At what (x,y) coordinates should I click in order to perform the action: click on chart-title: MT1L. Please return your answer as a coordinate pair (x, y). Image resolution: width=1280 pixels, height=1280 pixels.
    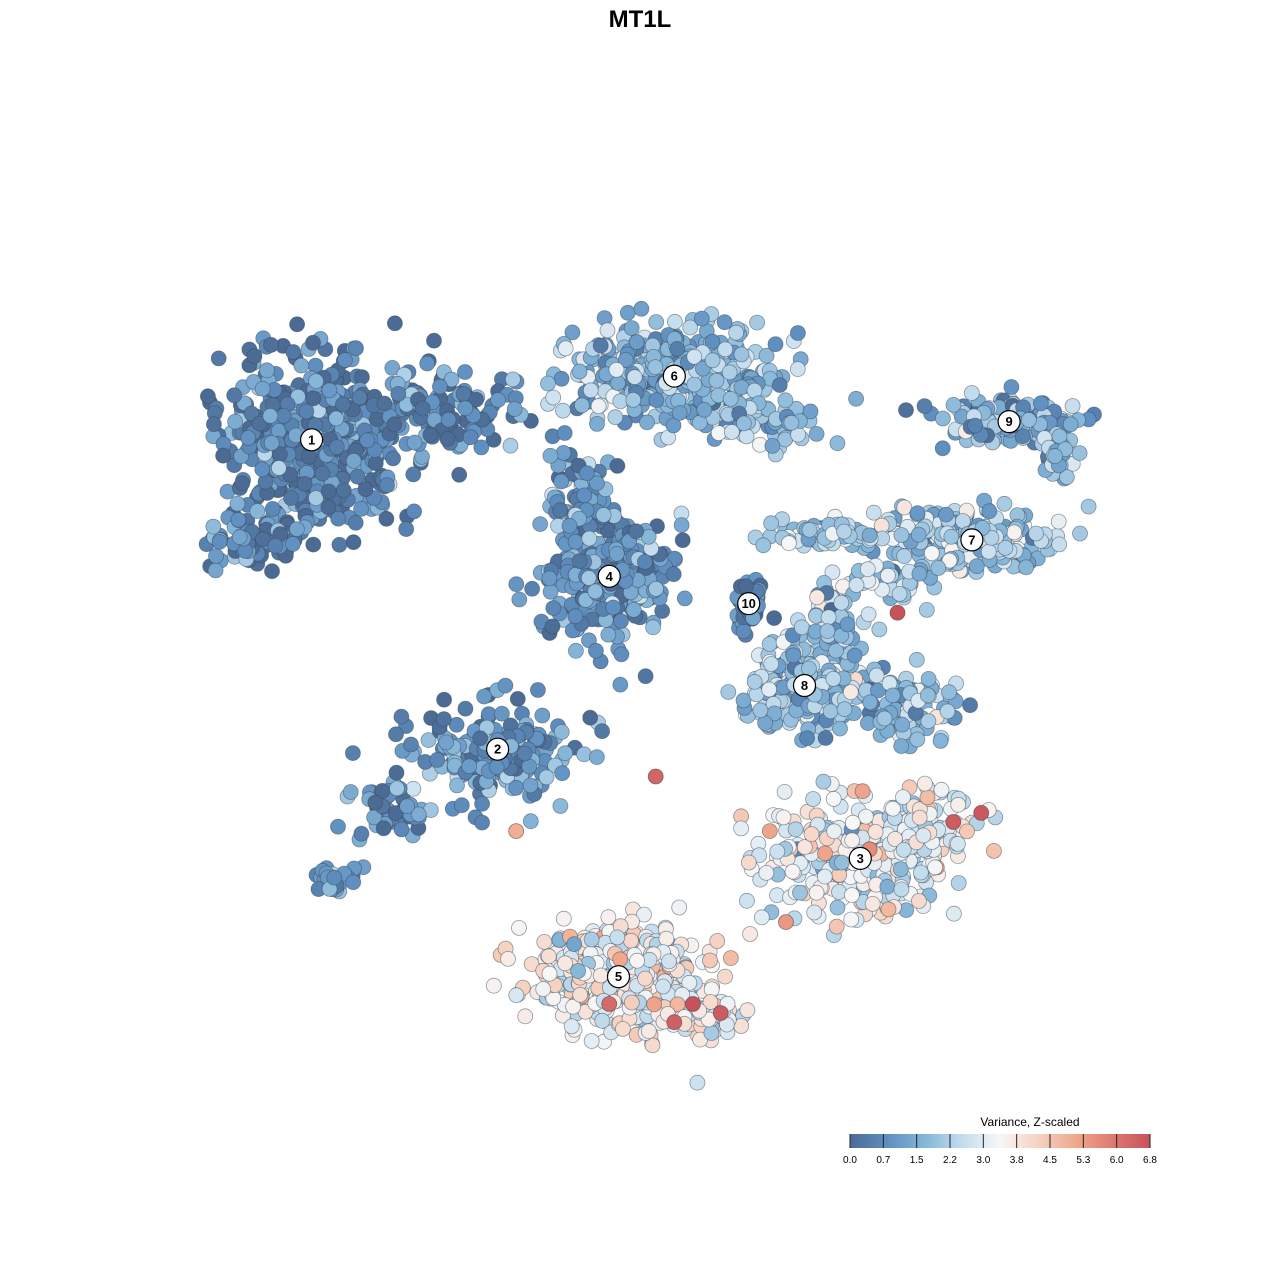
    Looking at the image, I should click on (640, 19).